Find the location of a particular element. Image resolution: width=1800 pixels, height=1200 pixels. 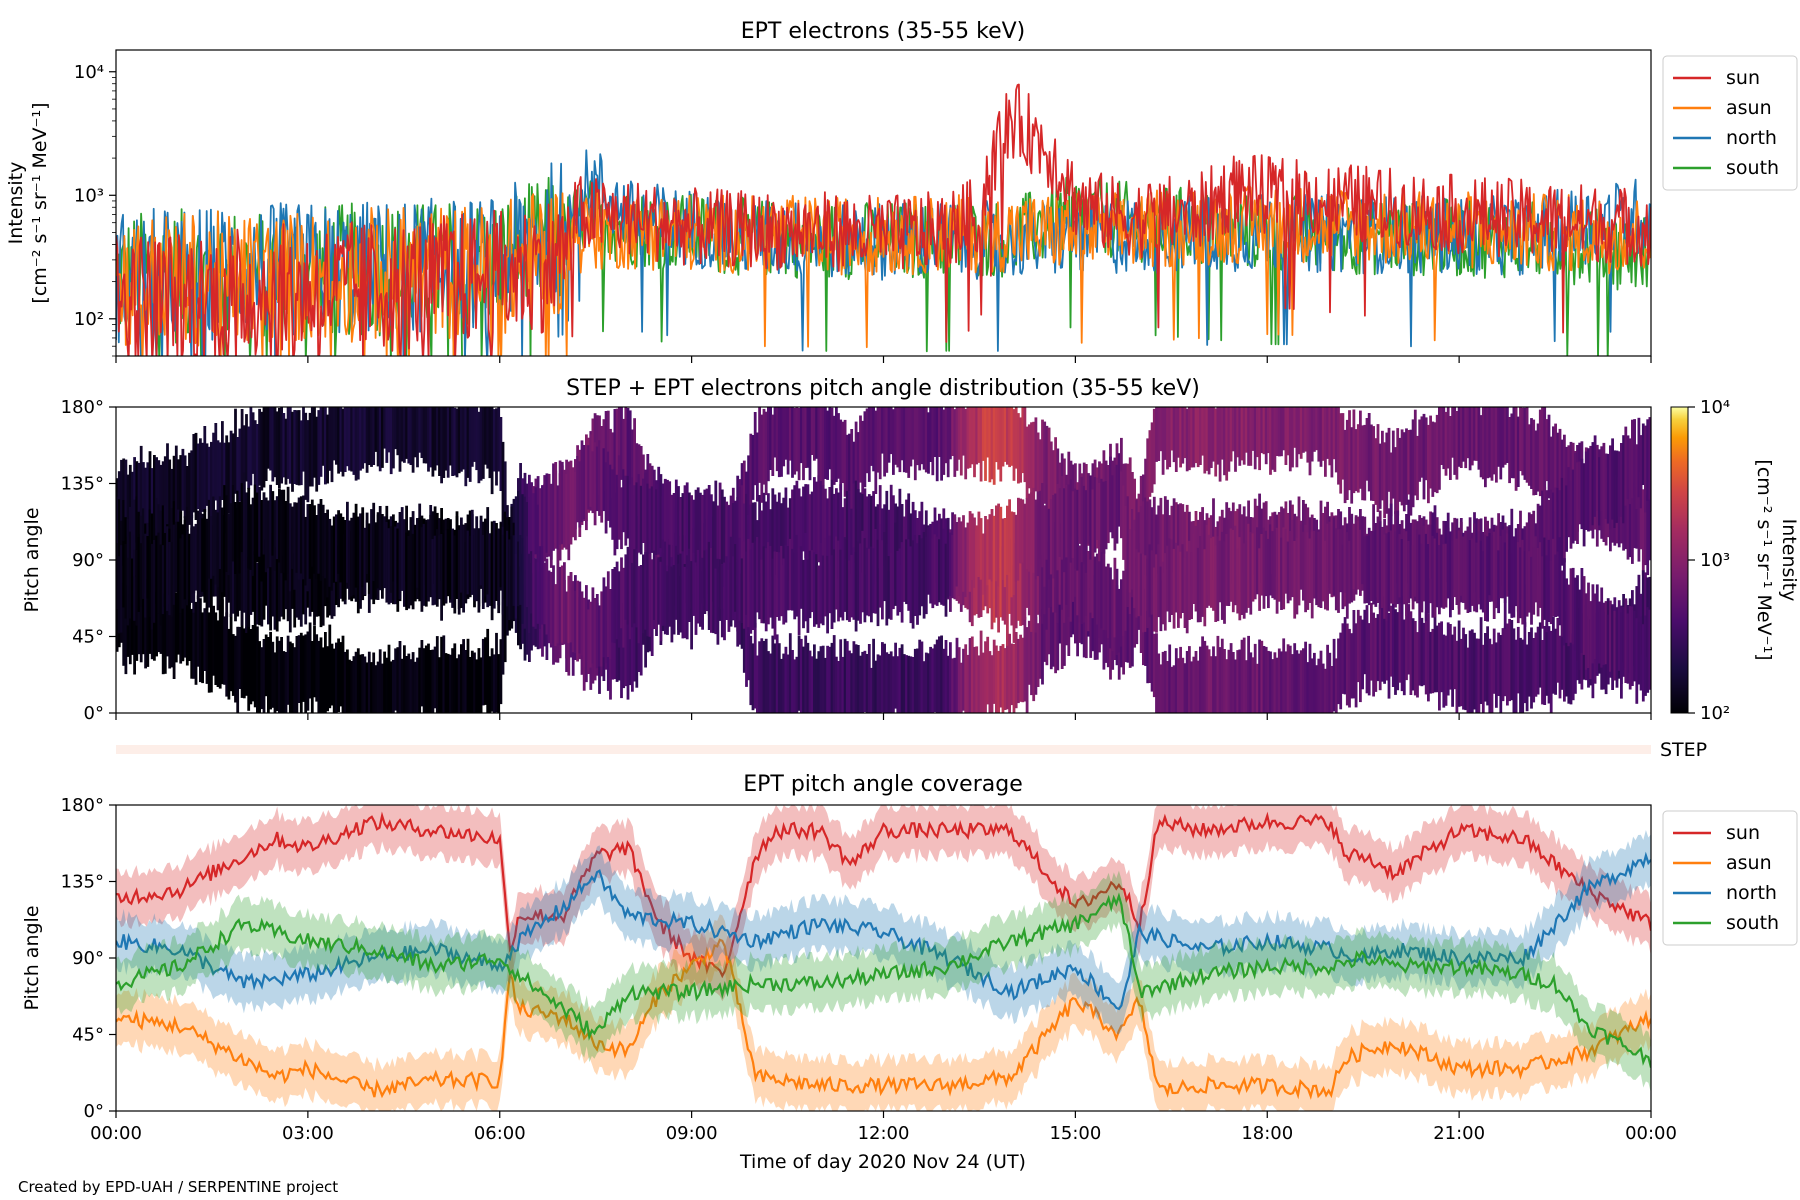

coverage-line-asun is located at coordinates (883, 1019).